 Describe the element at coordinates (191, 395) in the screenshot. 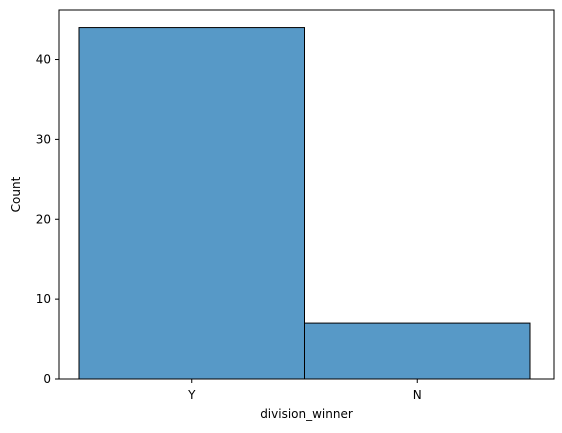

I see `x-tick-label: Y` at that location.